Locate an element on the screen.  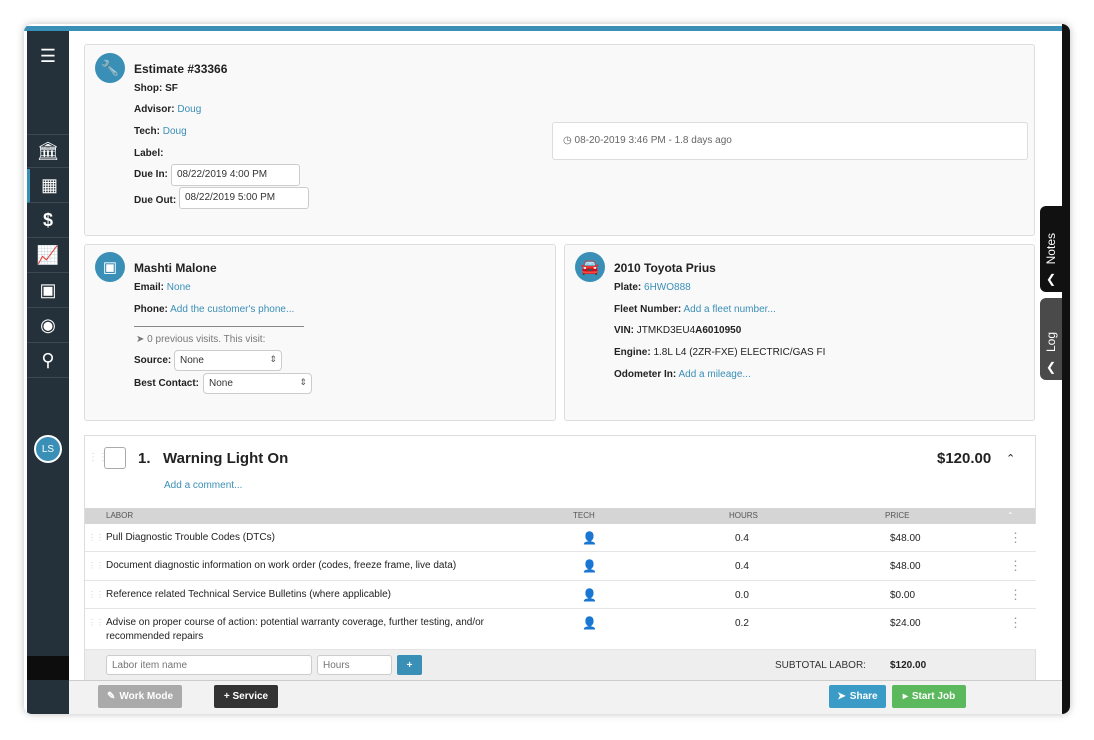
work-mode-button: ✎ Work Mode is located at coordinates (140, 696).